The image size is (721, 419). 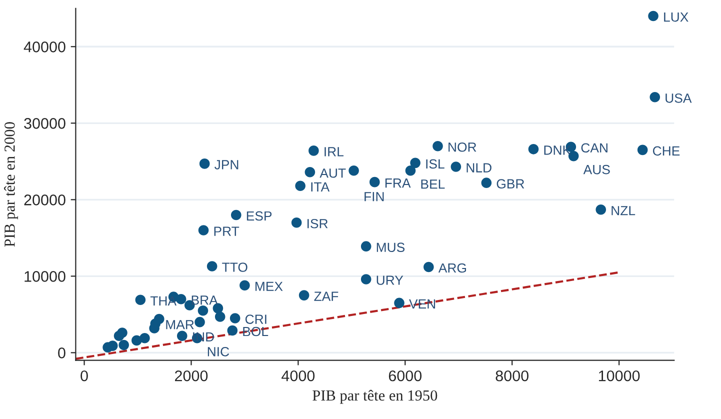 I want to click on x-tick-label: 6000, so click(x=405, y=376).